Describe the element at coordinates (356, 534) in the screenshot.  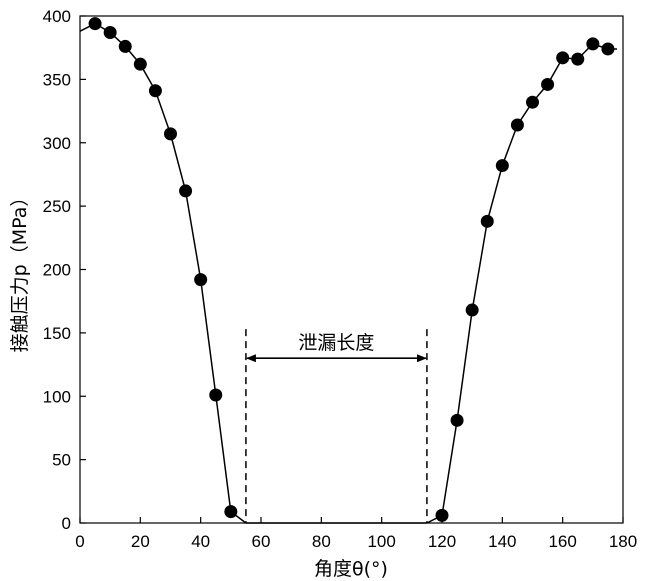
I see `x-axis: 0 20 40 60 80 100 120 140 160 180` at that location.